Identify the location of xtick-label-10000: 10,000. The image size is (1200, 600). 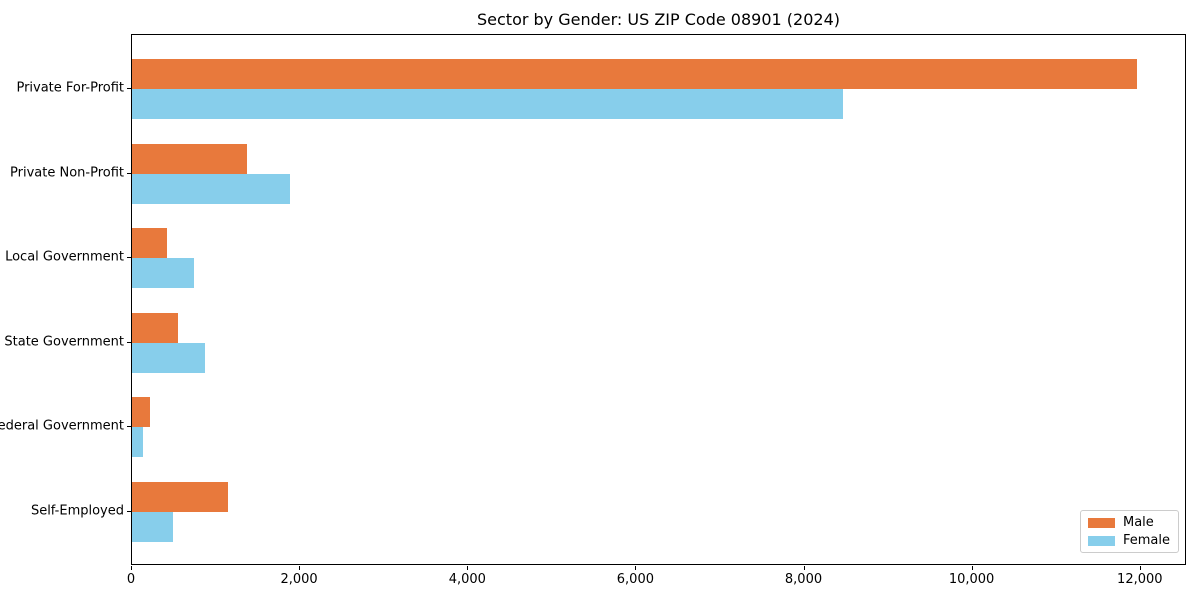
(971, 579).